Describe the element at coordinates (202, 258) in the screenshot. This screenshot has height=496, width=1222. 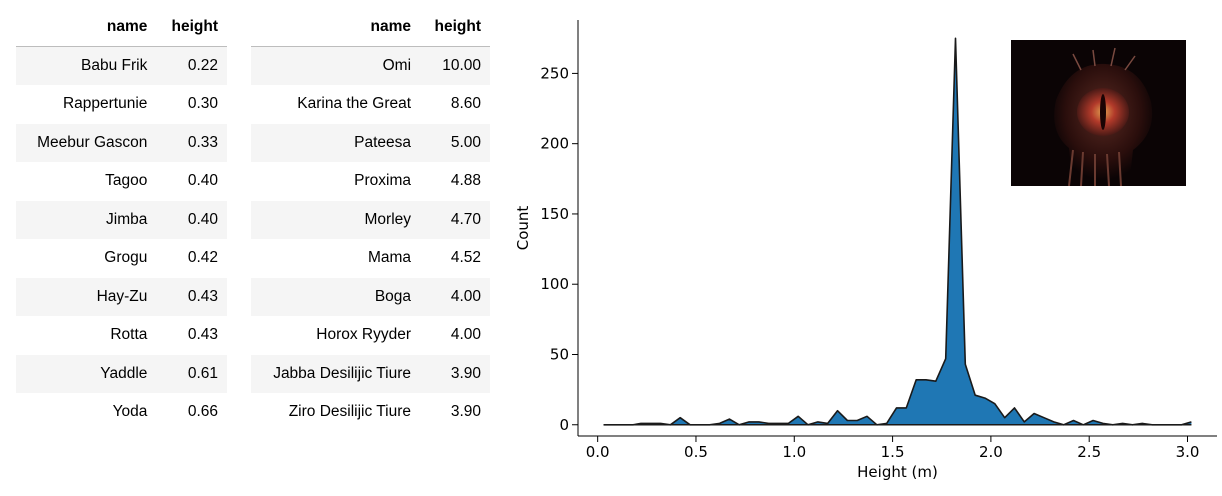
I see `cell-height: 0.42` at that location.